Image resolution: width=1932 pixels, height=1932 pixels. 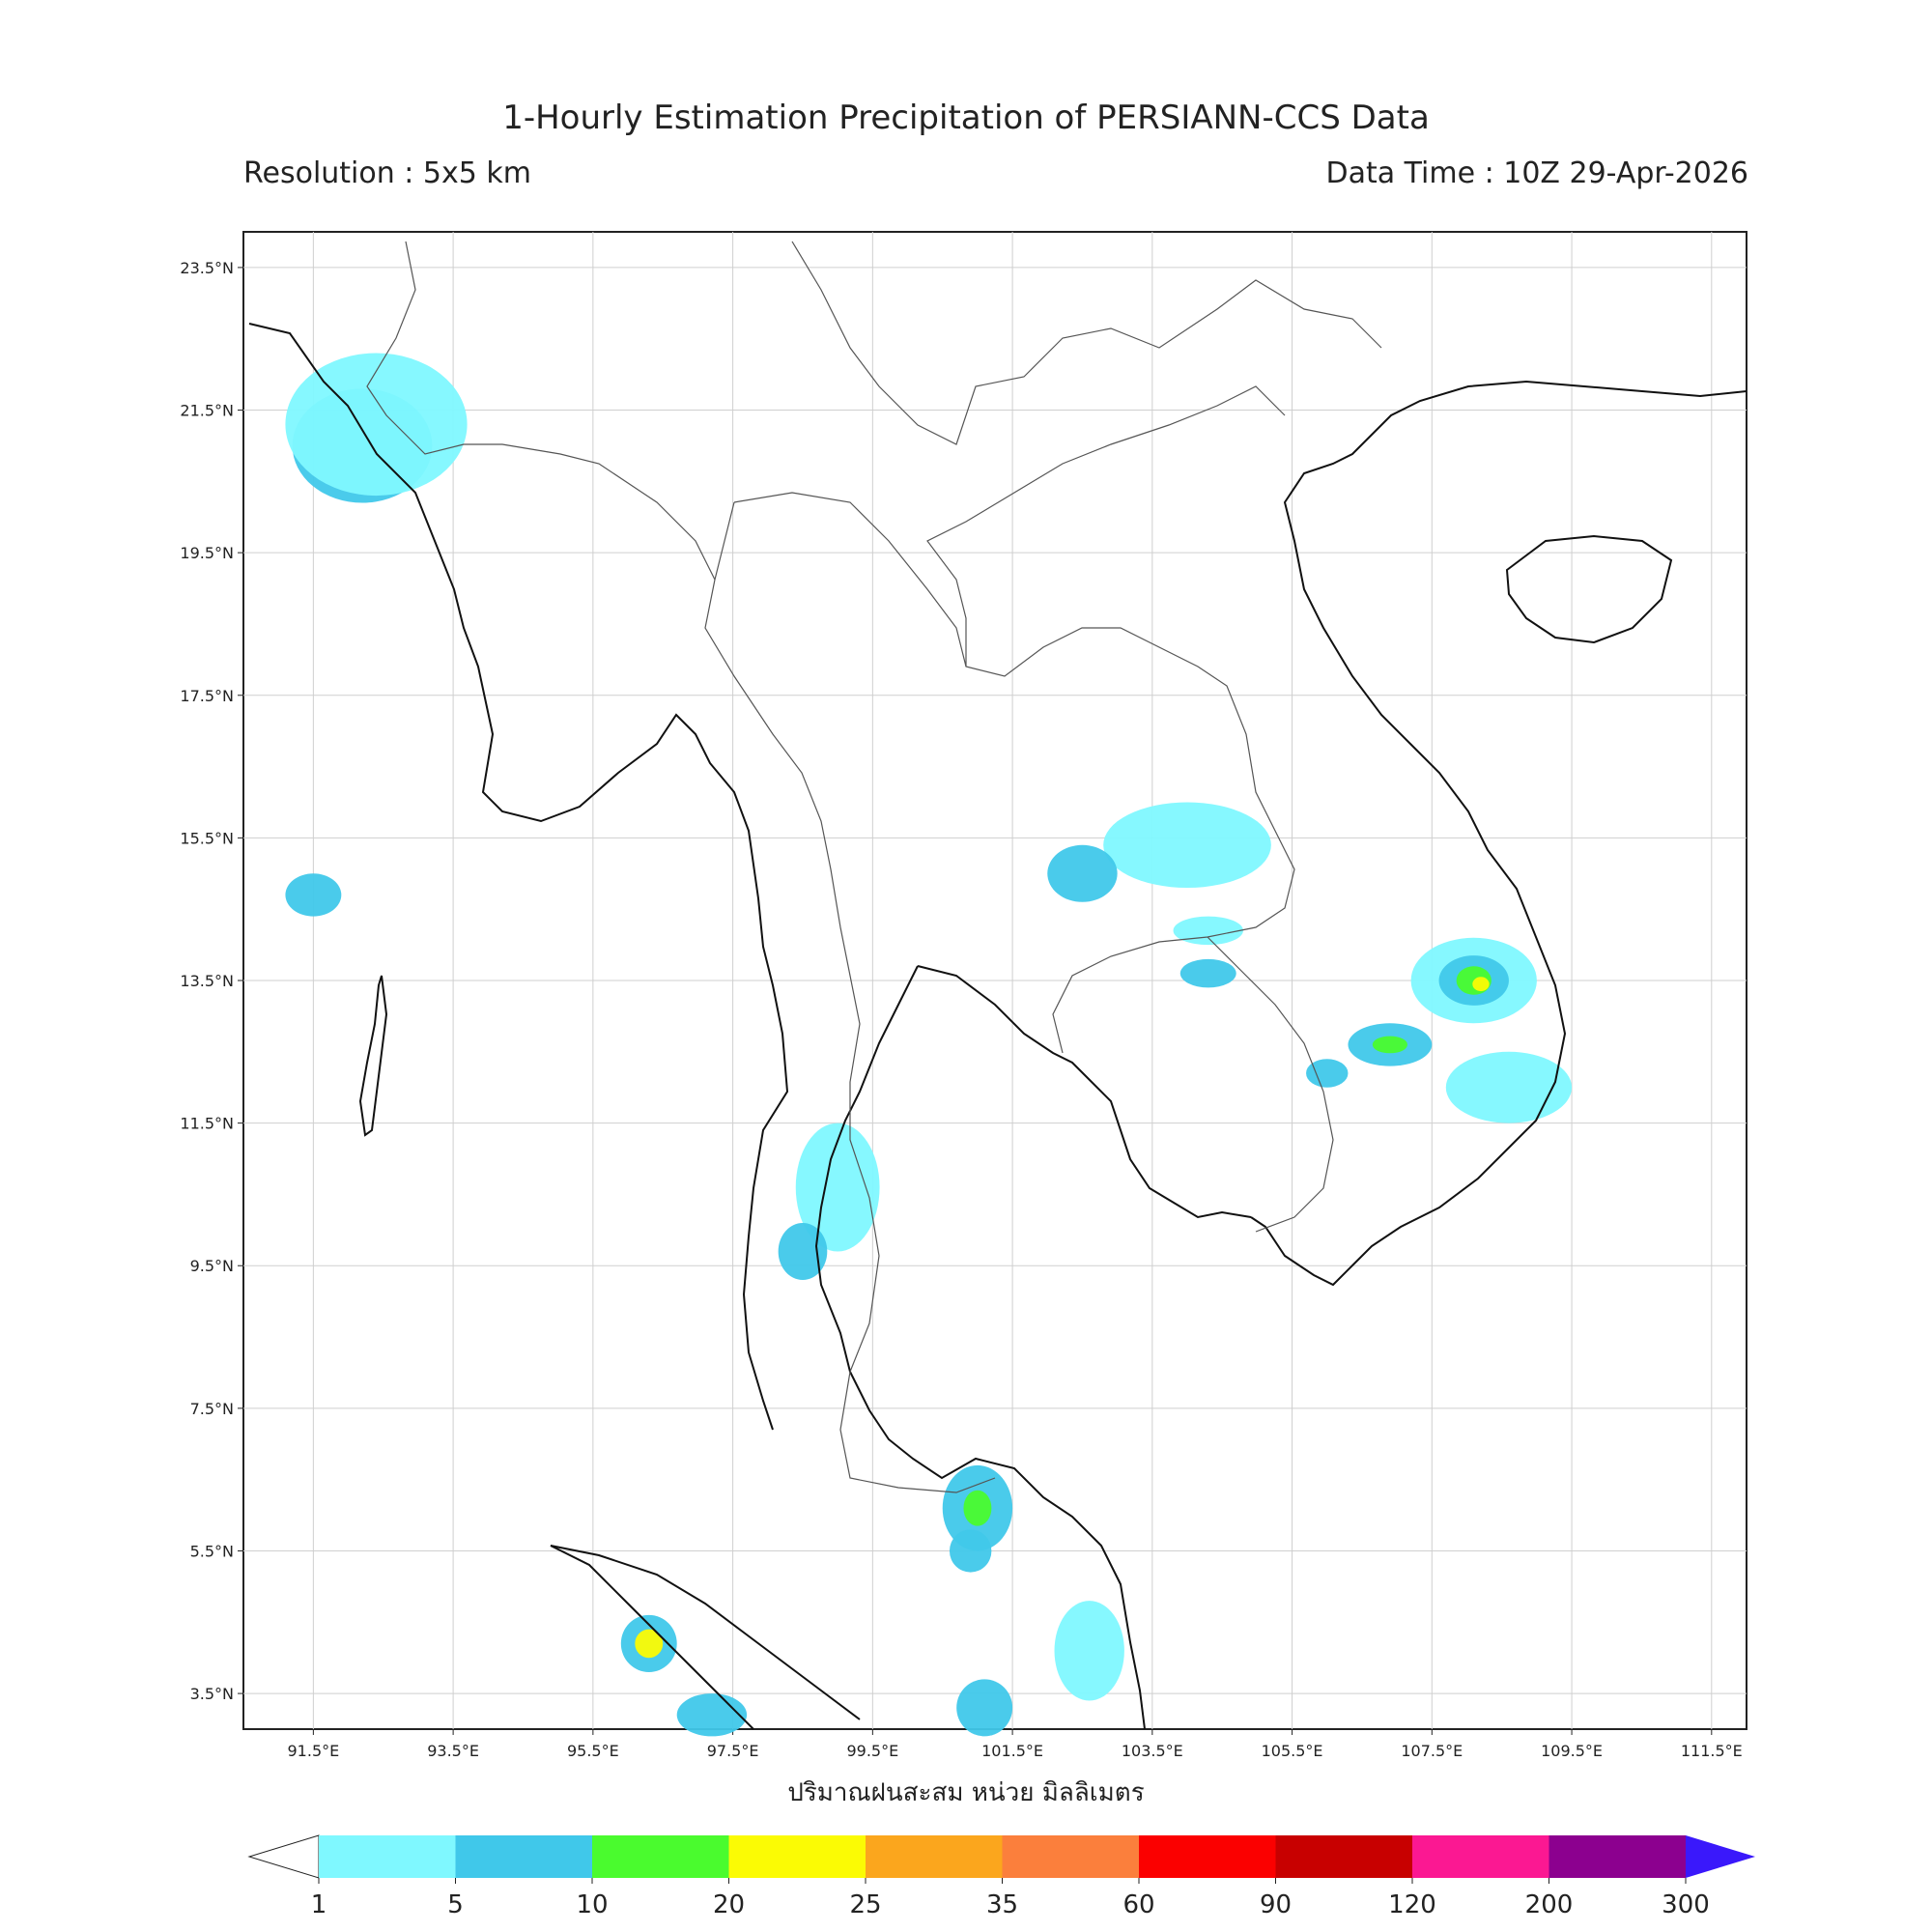 I want to click on resolution-label: Resolution : 5x5 km, so click(x=387, y=173).